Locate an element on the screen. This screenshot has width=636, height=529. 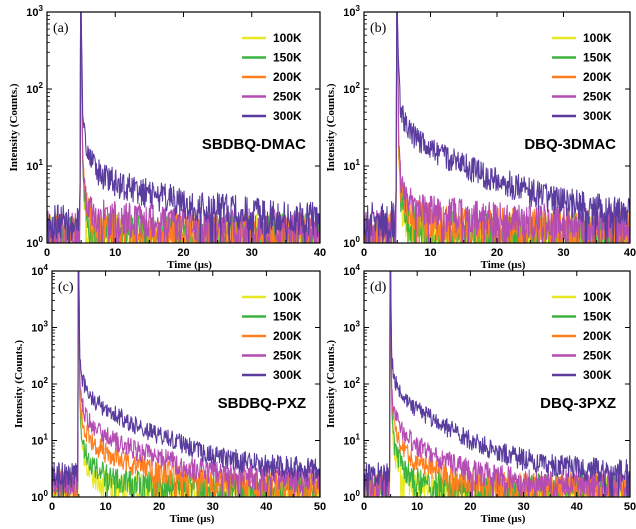
sample-name: DBQ-3PXZ is located at coordinates (578, 403).